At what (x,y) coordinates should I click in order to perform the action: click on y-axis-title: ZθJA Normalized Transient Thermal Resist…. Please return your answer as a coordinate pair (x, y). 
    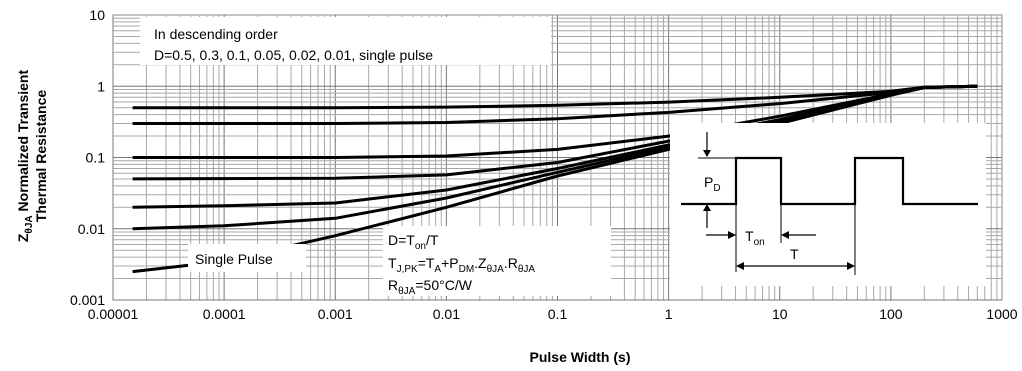
    Looking at the image, I should click on (32, 156).